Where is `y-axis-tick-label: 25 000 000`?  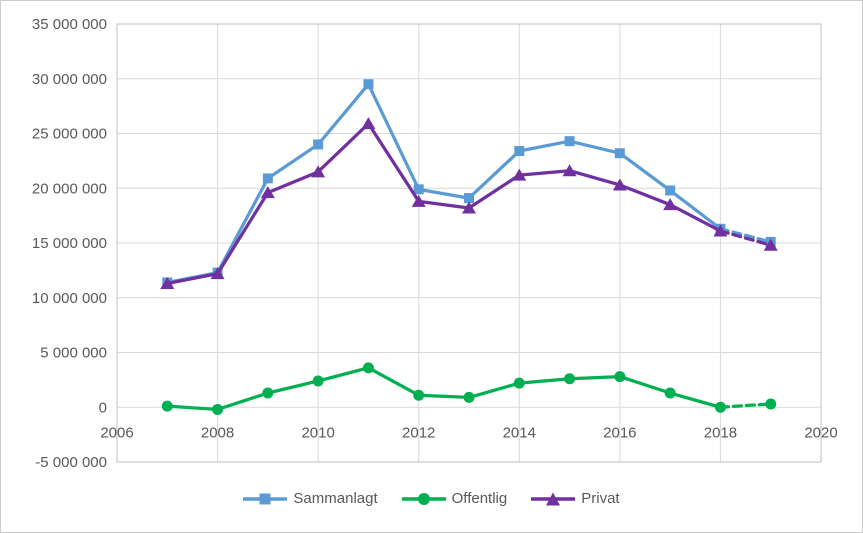
y-axis-tick-label: 25 000 000 is located at coordinates (69, 134).